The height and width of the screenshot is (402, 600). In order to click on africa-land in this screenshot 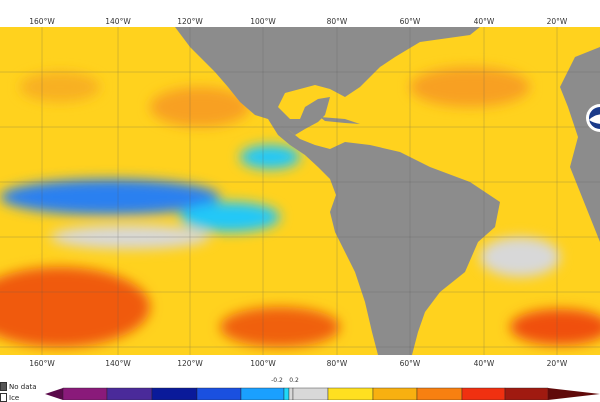, I will do `click(580, 144)`.